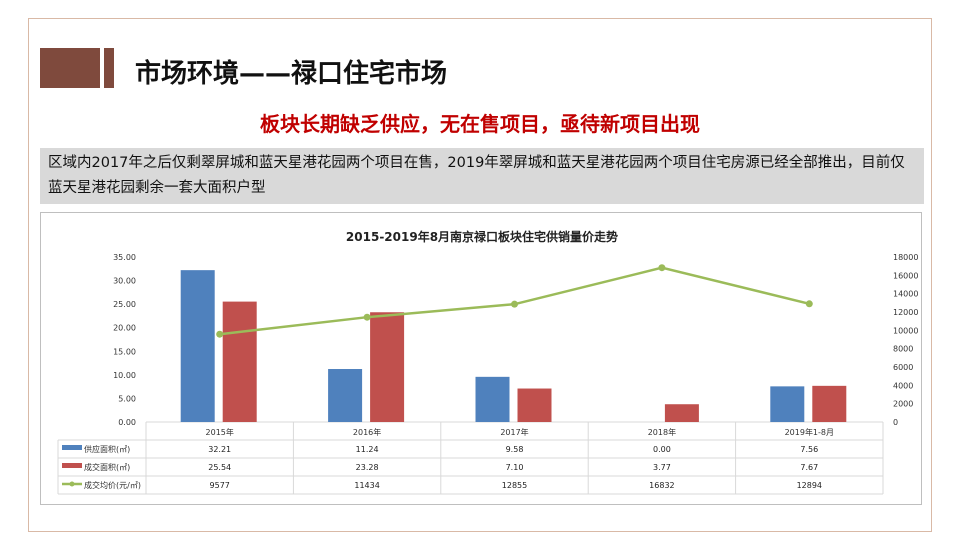  What do you see at coordinates (367, 449) in the screenshot?
I see `data-label: 11.24` at bounding box center [367, 449].